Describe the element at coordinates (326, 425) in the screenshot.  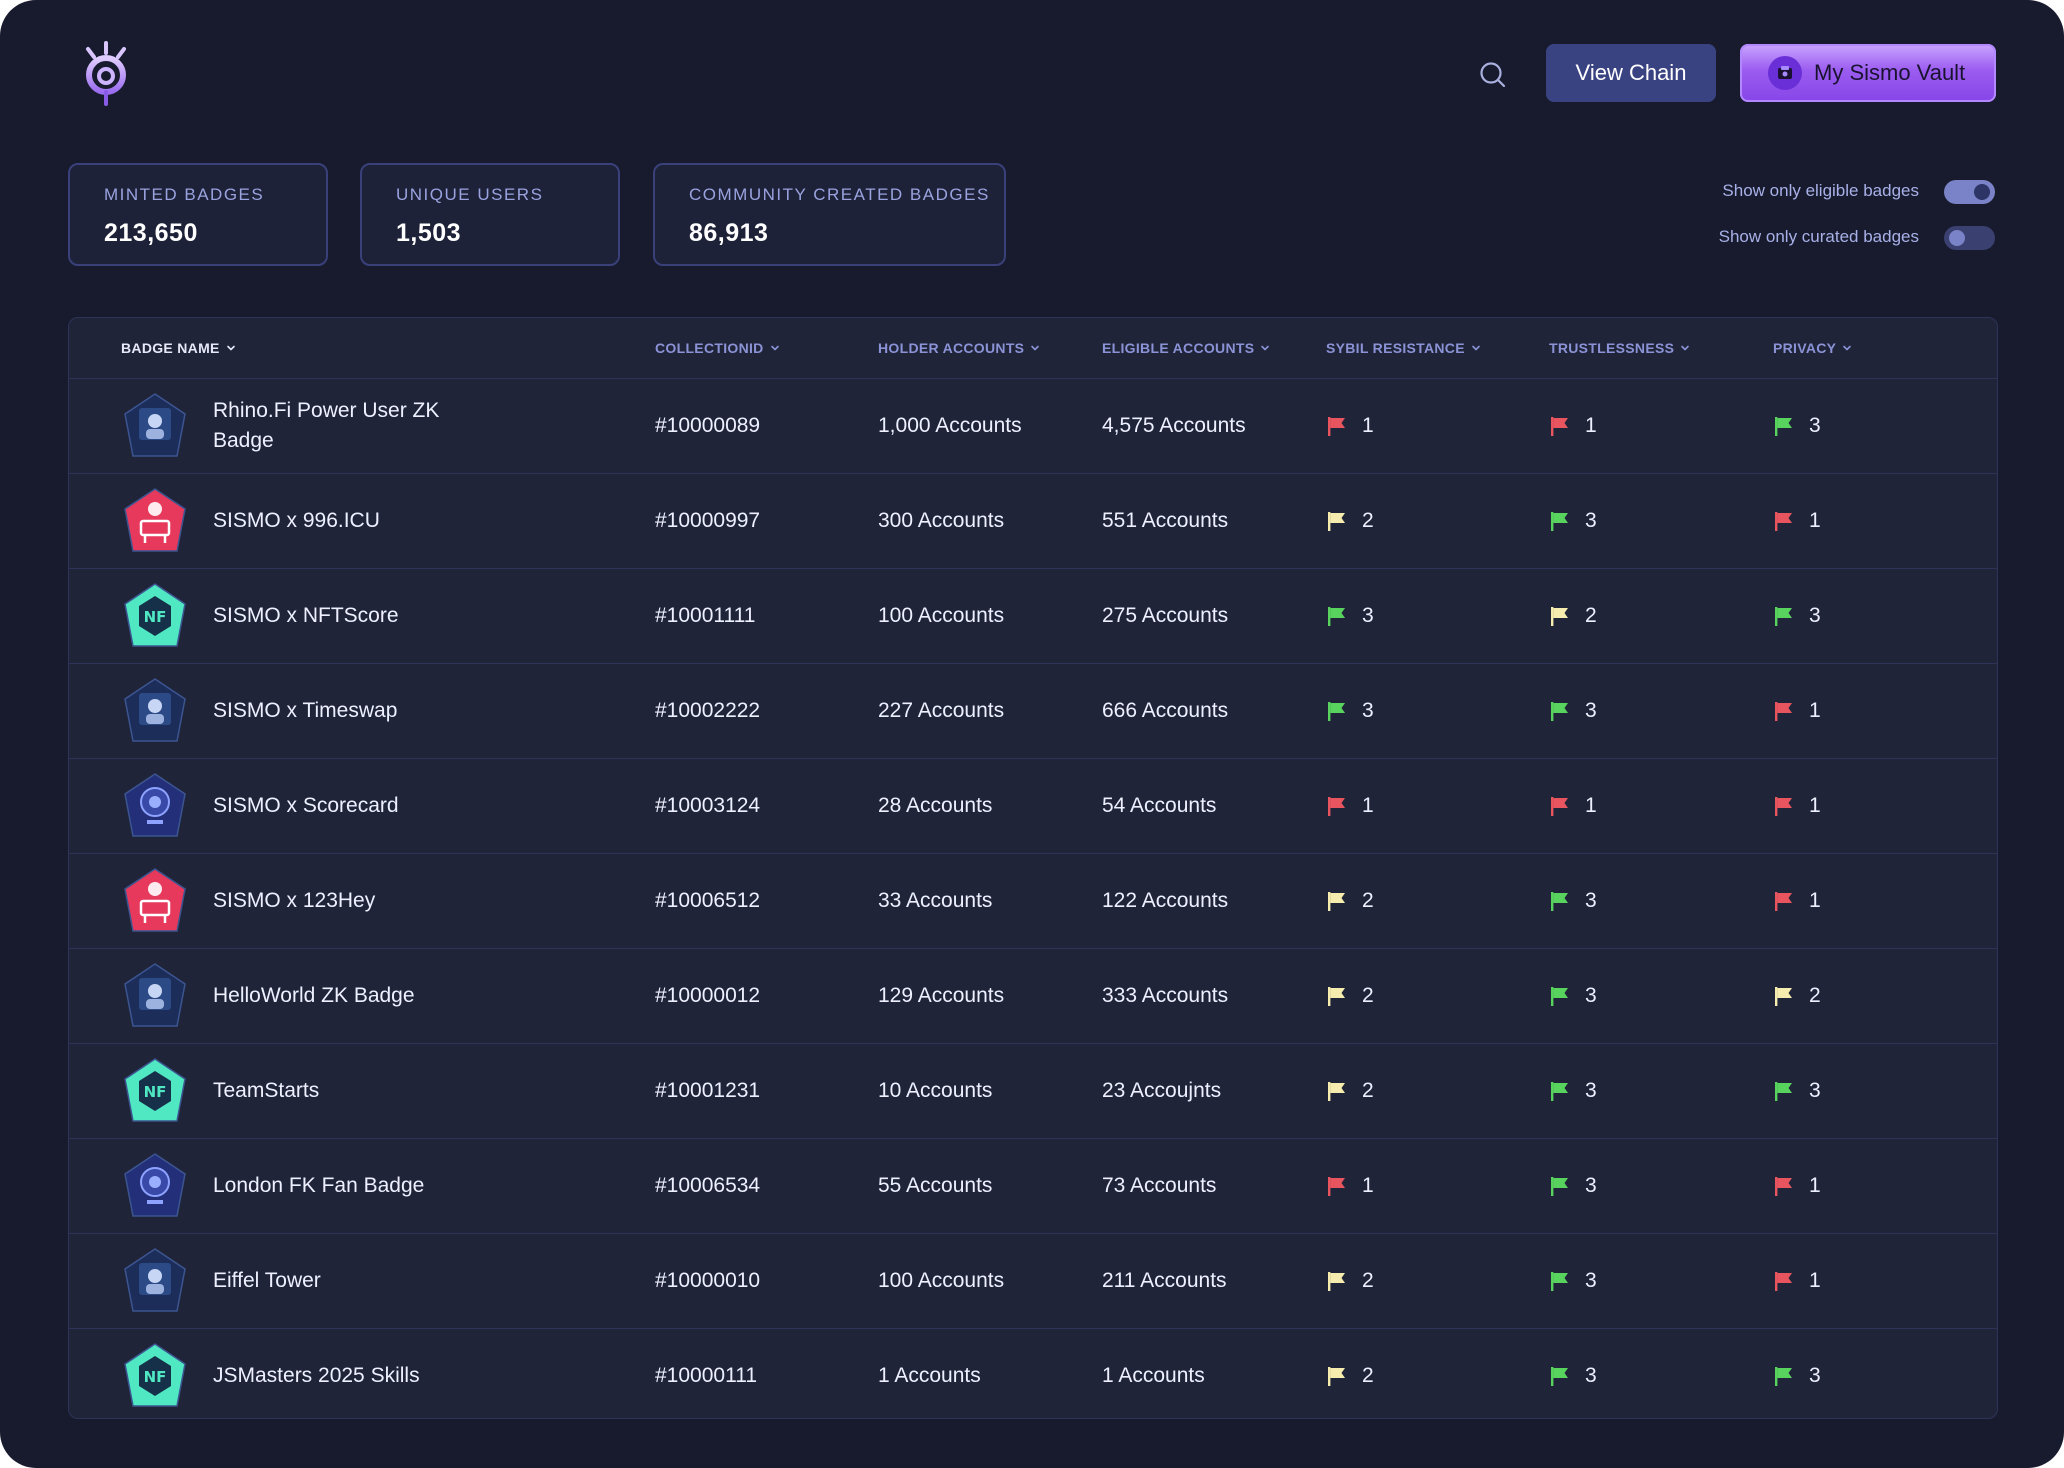
I see `badge-name-cell: Rhino.Fi Power User ZK Badge` at that location.